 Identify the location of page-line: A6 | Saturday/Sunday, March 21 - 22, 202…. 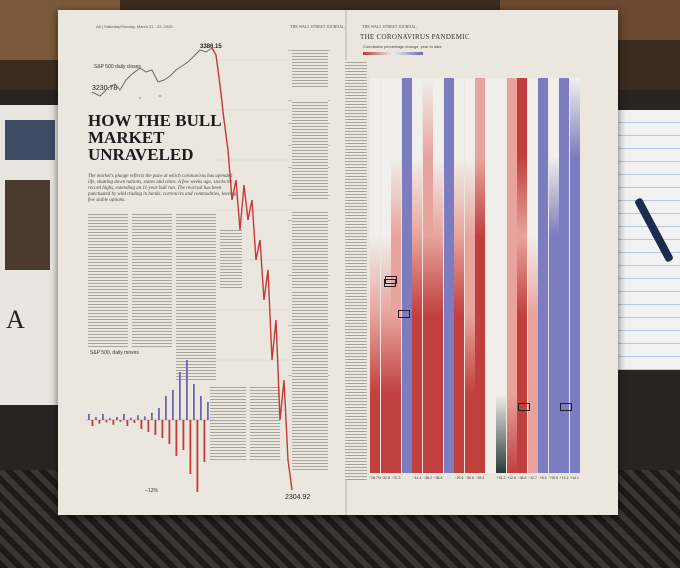
(134, 26).